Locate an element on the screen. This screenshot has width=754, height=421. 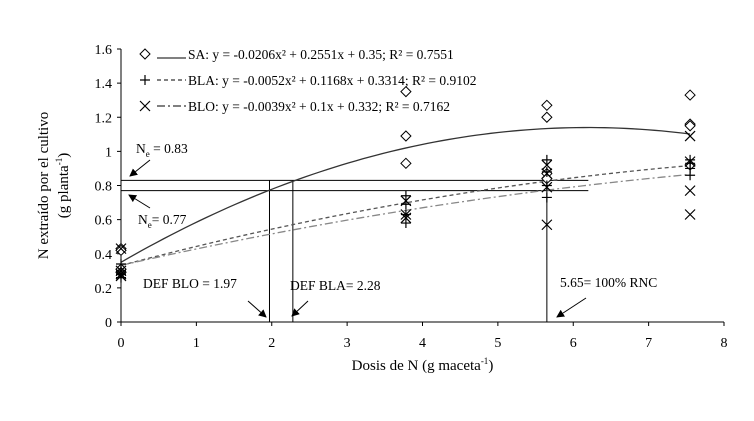
annotation-ne-high-sub: e is located at coordinates (148, 154).